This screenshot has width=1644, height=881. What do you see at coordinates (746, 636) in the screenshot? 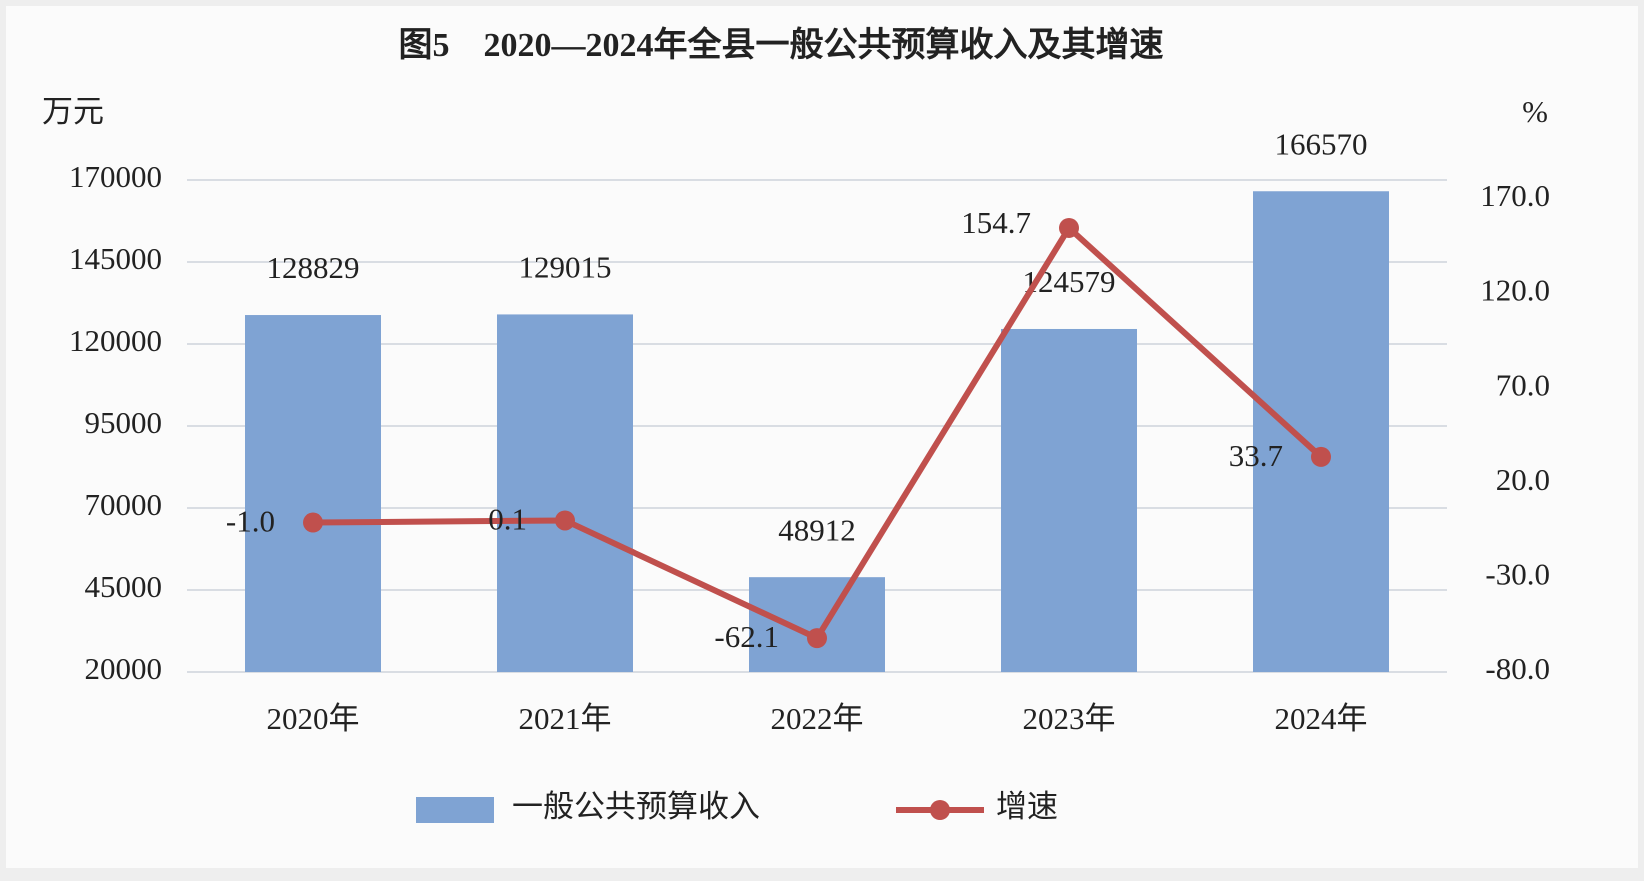
I see `line-value-label: -62.1` at bounding box center [746, 636].